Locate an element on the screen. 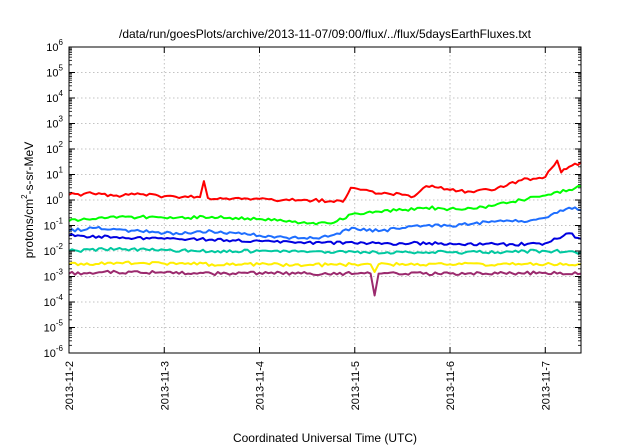 This screenshot has height=448, width=640. y-tick-exponent: -4 is located at coordinates (60, 297).